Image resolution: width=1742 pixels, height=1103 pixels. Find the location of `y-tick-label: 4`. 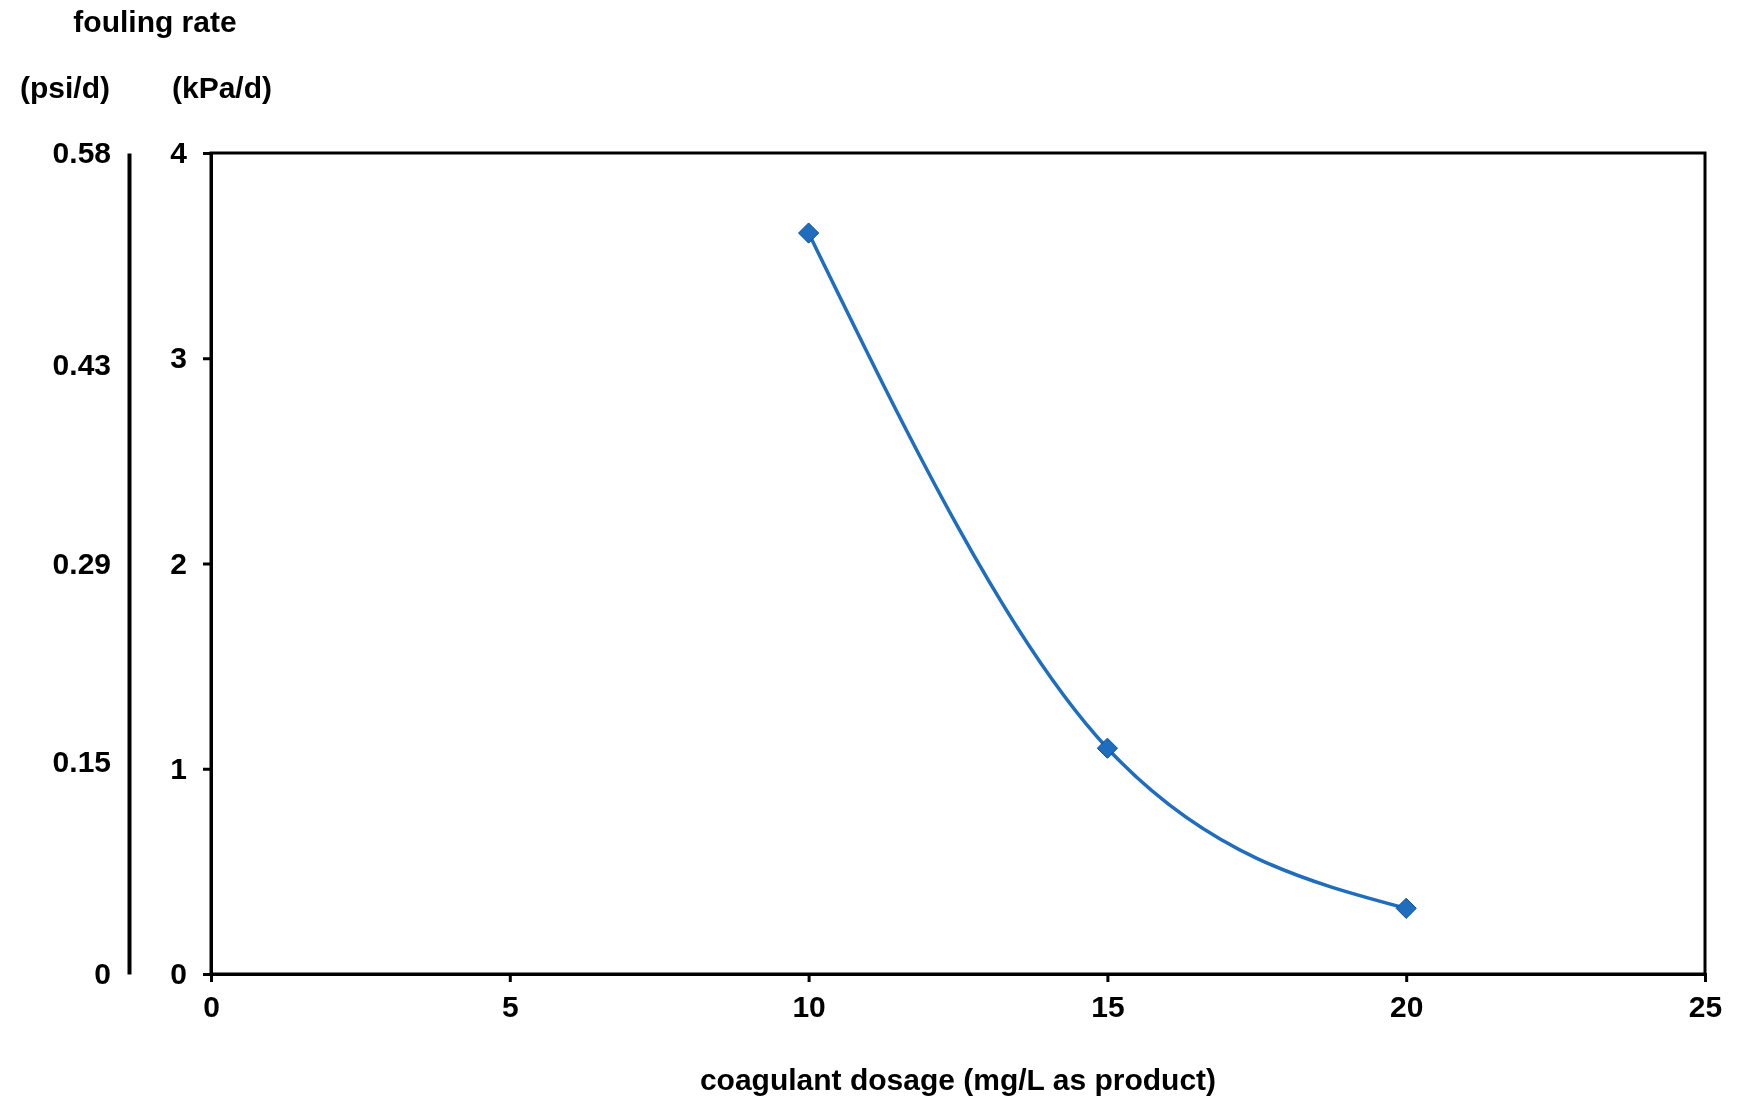

y-tick-label: 4 is located at coordinates (179, 153).